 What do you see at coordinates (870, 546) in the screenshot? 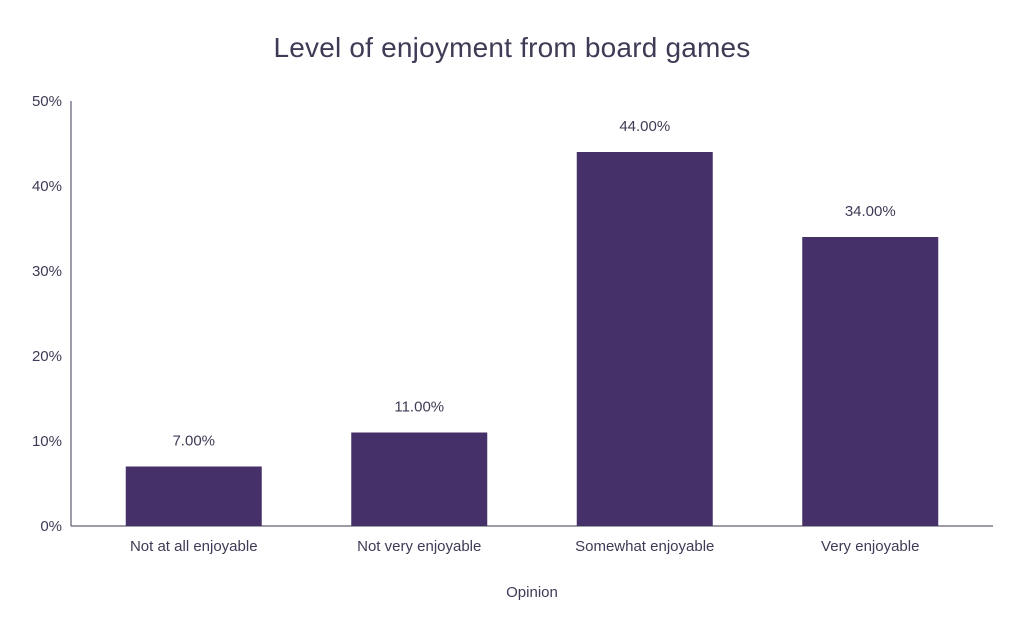
I see `x-tick-label: Very enjoyable` at bounding box center [870, 546].